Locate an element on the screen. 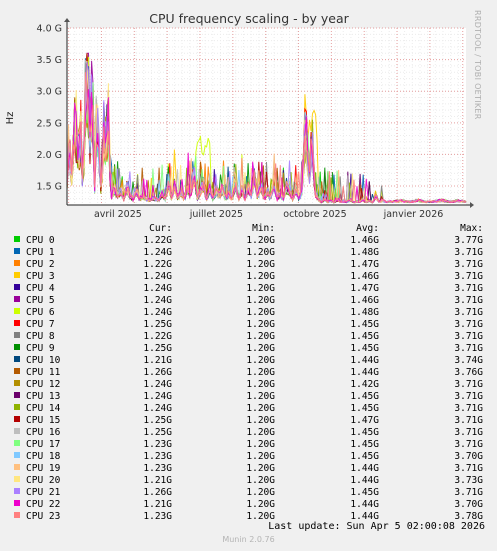  legend-value-max: 3.73G is located at coordinates (468, 480).